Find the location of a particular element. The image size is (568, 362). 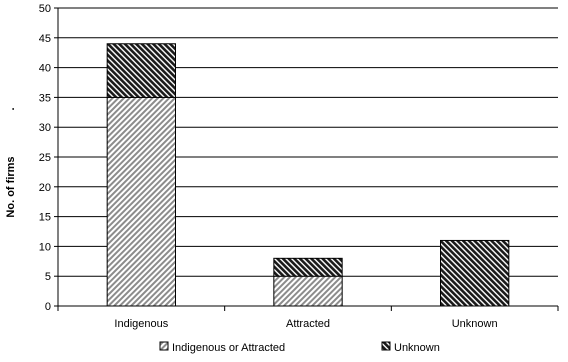

y-tick-label: 40 is located at coordinates (45, 69).